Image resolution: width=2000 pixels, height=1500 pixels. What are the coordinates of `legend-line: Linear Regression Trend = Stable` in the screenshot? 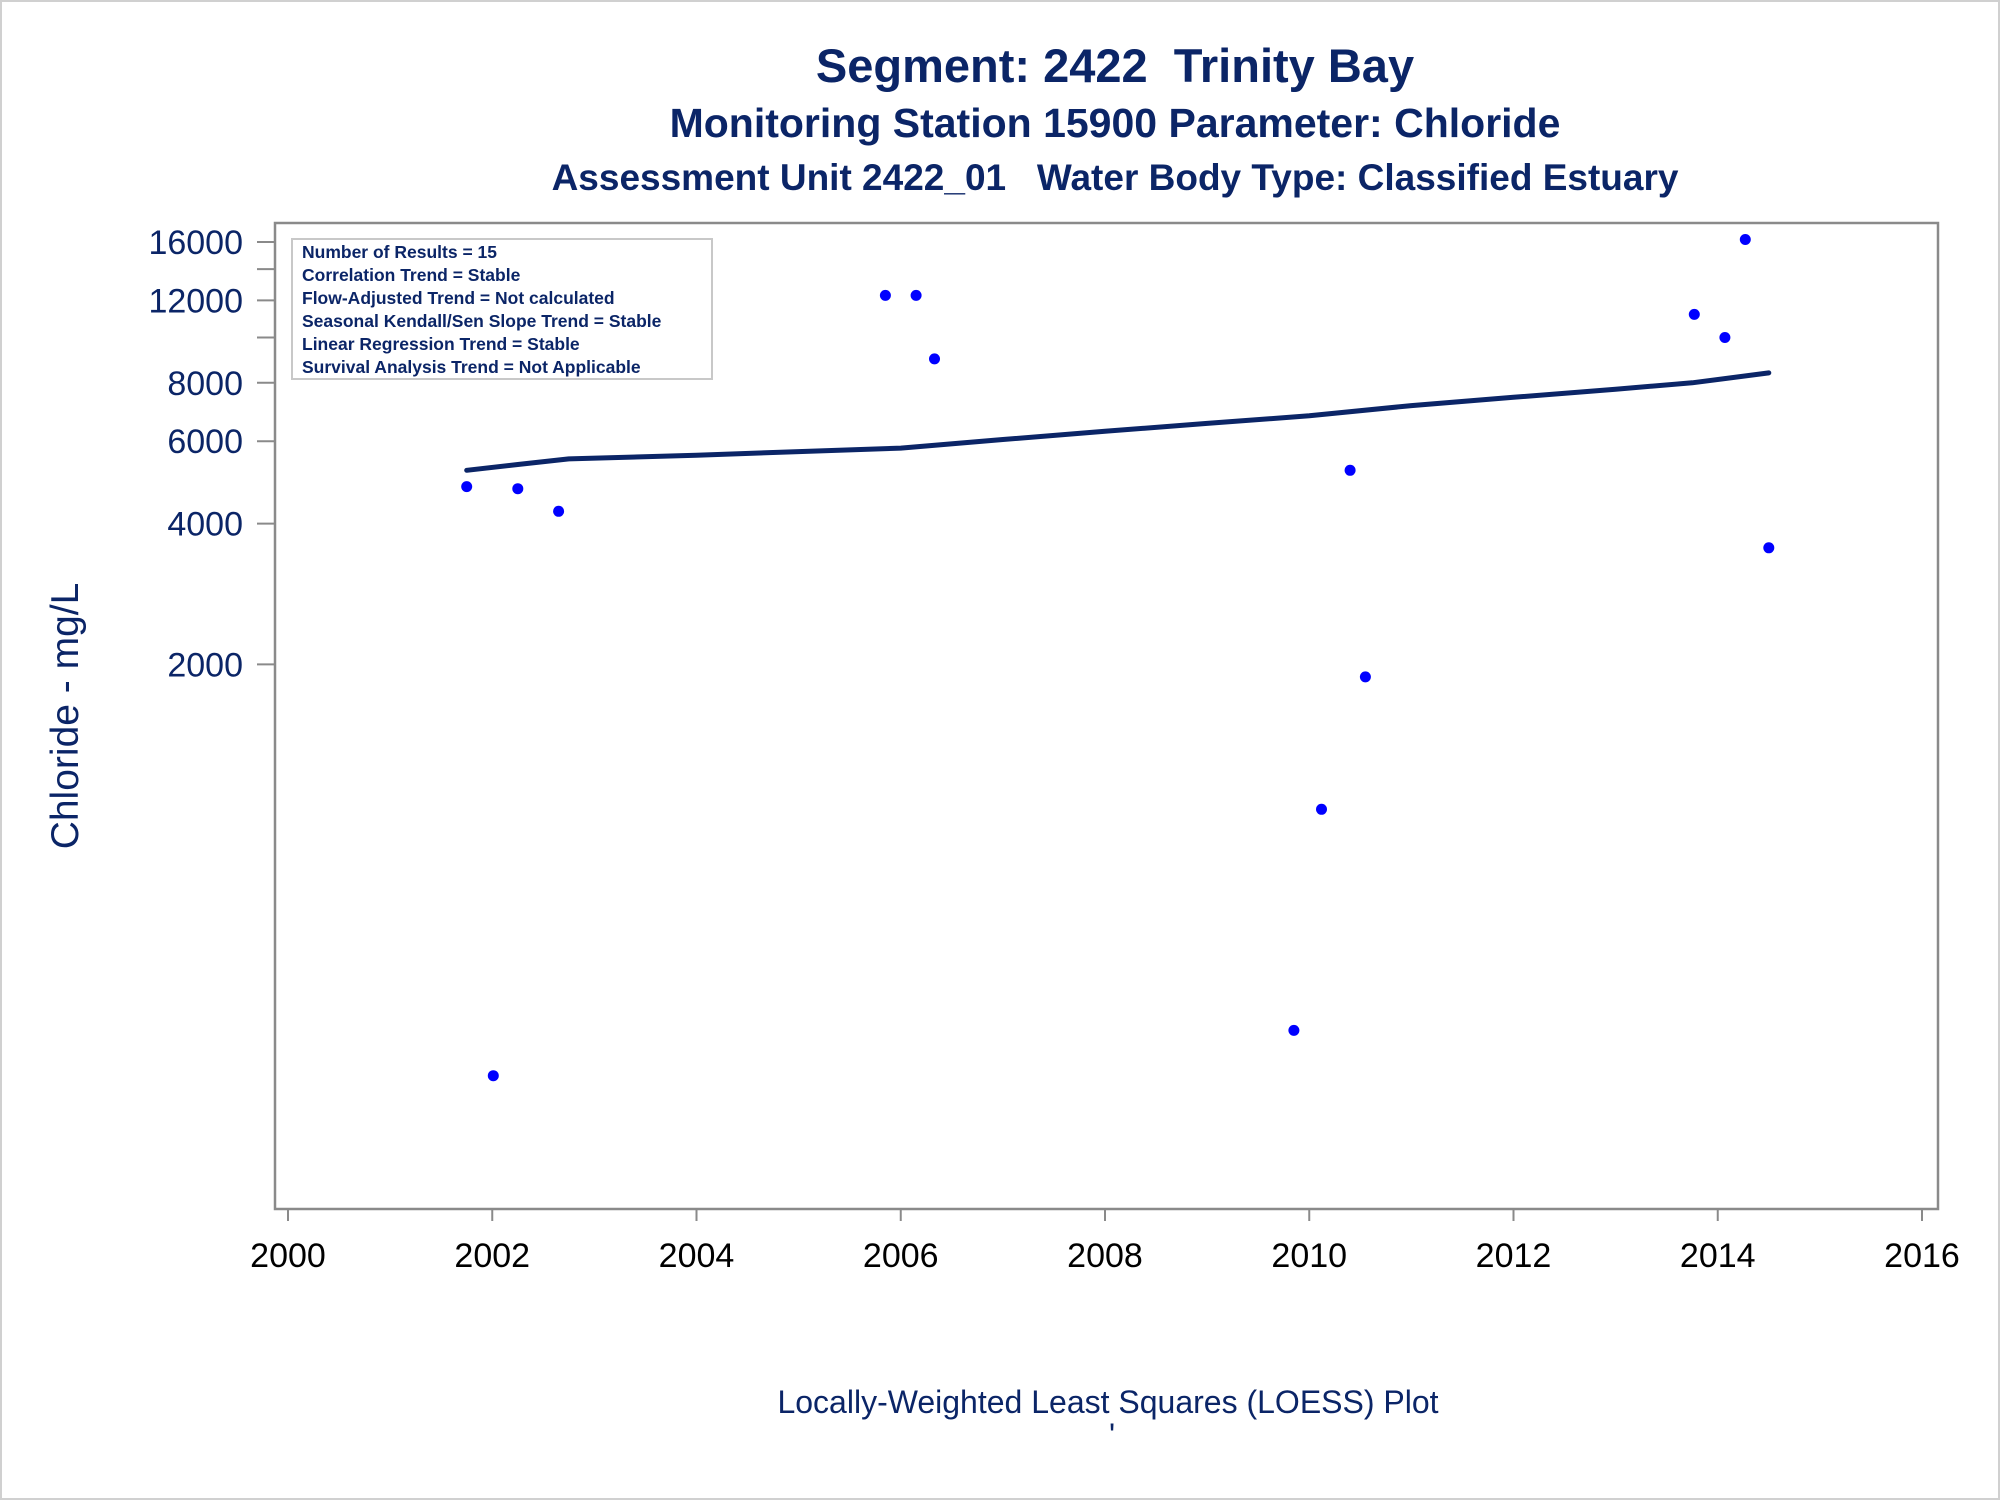 It's located at (441, 344).